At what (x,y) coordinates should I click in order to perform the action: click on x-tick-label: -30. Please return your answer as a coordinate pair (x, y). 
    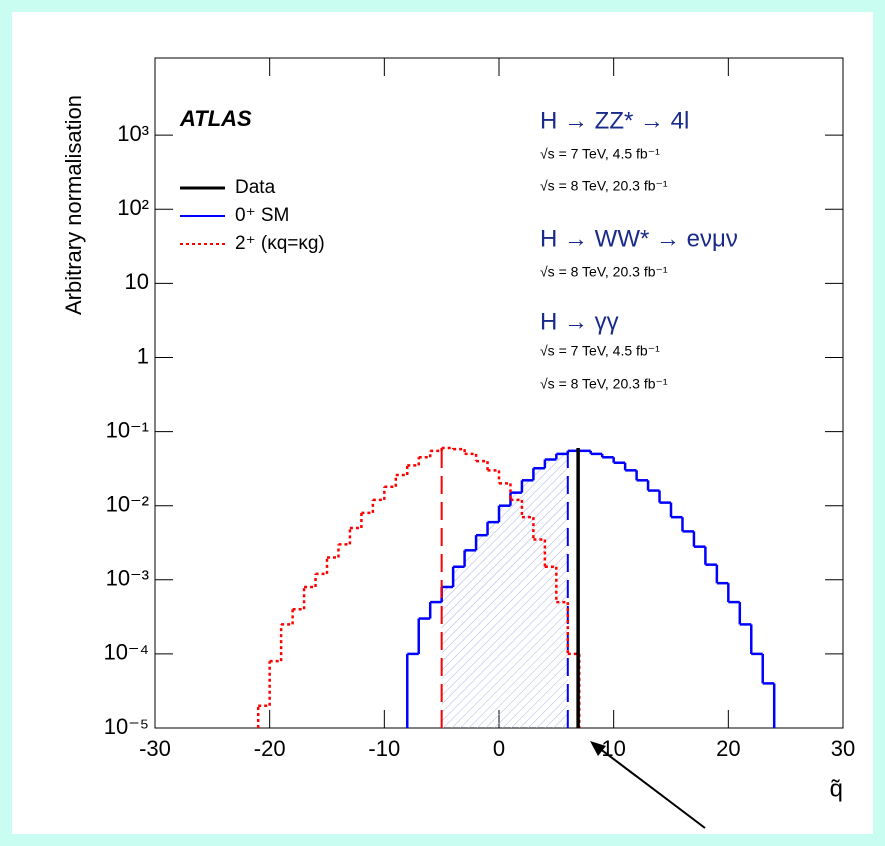
    Looking at the image, I should click on (155, 748).